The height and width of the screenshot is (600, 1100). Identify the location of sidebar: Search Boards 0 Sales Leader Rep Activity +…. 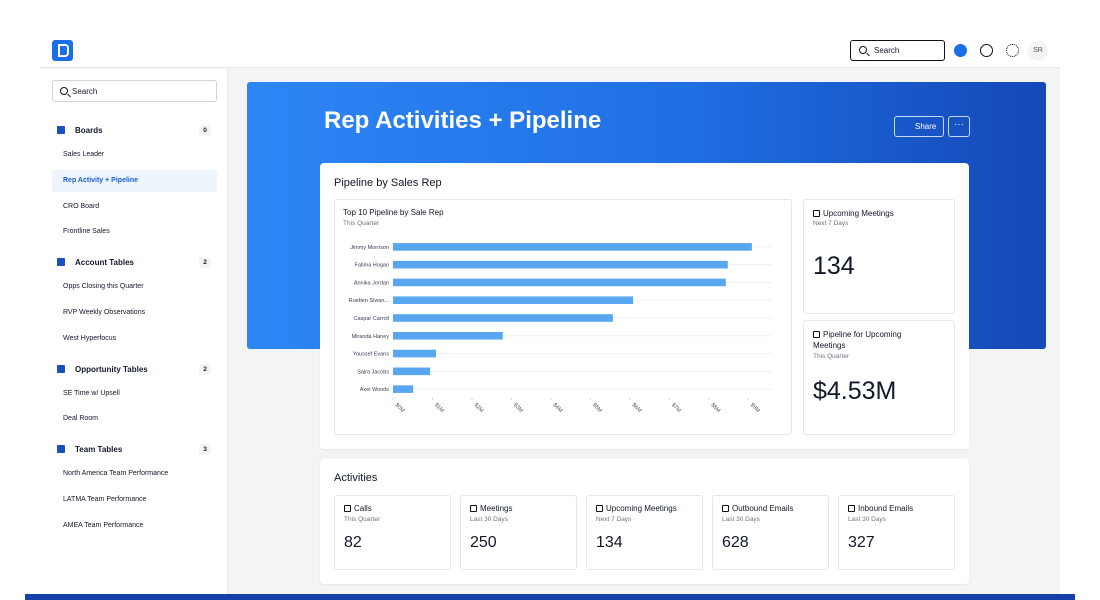
(134, 332).